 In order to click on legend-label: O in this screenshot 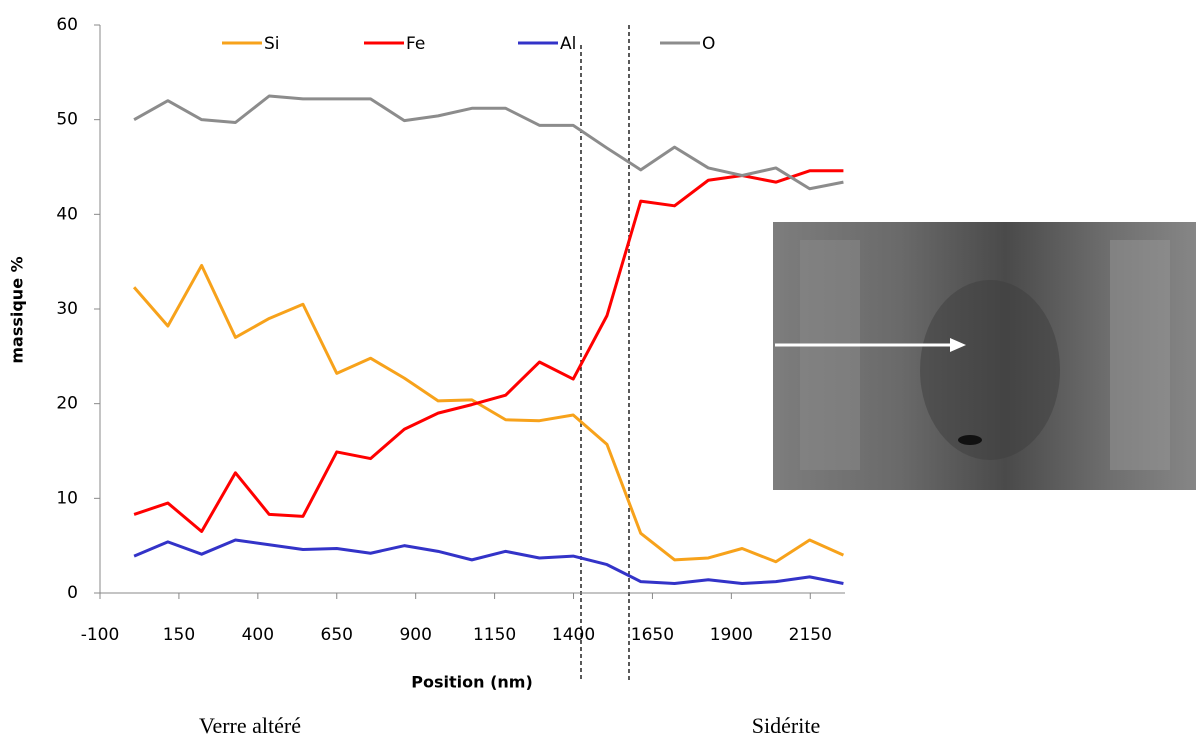, I will do `click(708, 44)`.